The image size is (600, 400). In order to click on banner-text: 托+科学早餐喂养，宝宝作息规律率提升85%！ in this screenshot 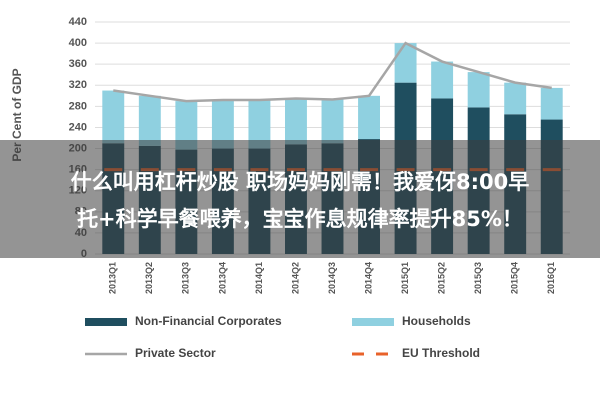, I will do `click(300, 219)`.